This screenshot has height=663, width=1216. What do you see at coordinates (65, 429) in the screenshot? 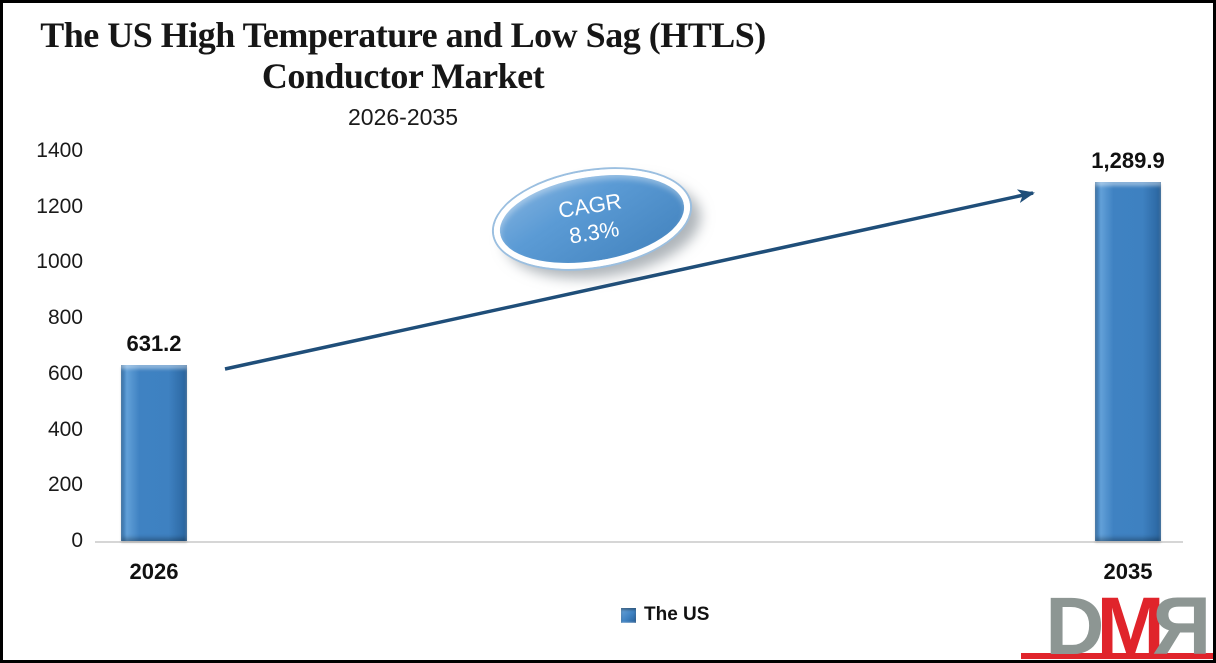
I see `y-axis-tick-label: 400` at bounding box center [65, 429].